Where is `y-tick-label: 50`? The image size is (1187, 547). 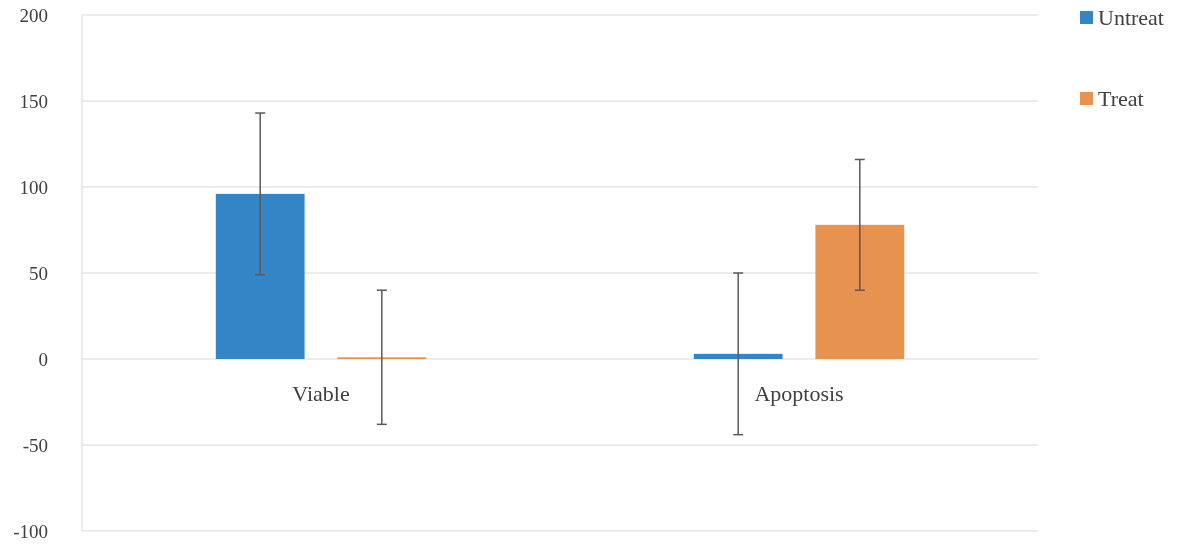 y-tick-label: 50 is located at coordinates (38, 273).